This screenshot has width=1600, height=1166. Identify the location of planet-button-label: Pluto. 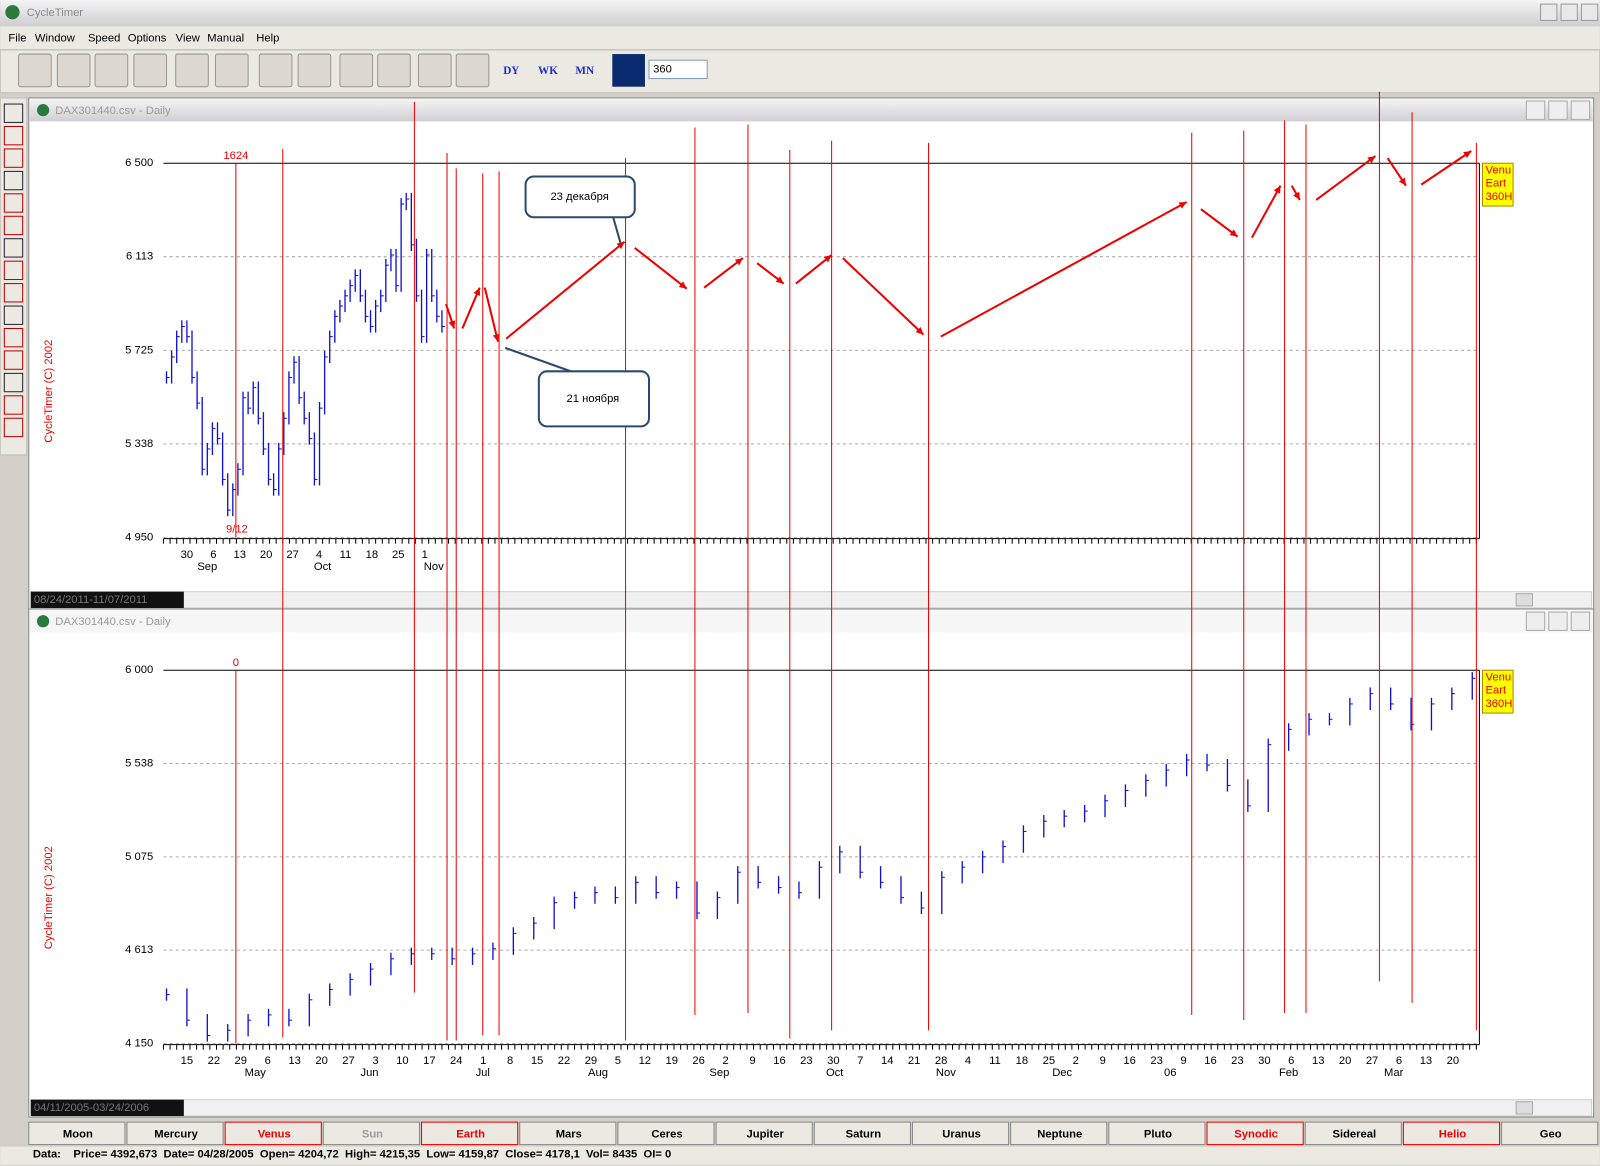
(1158, 1134).